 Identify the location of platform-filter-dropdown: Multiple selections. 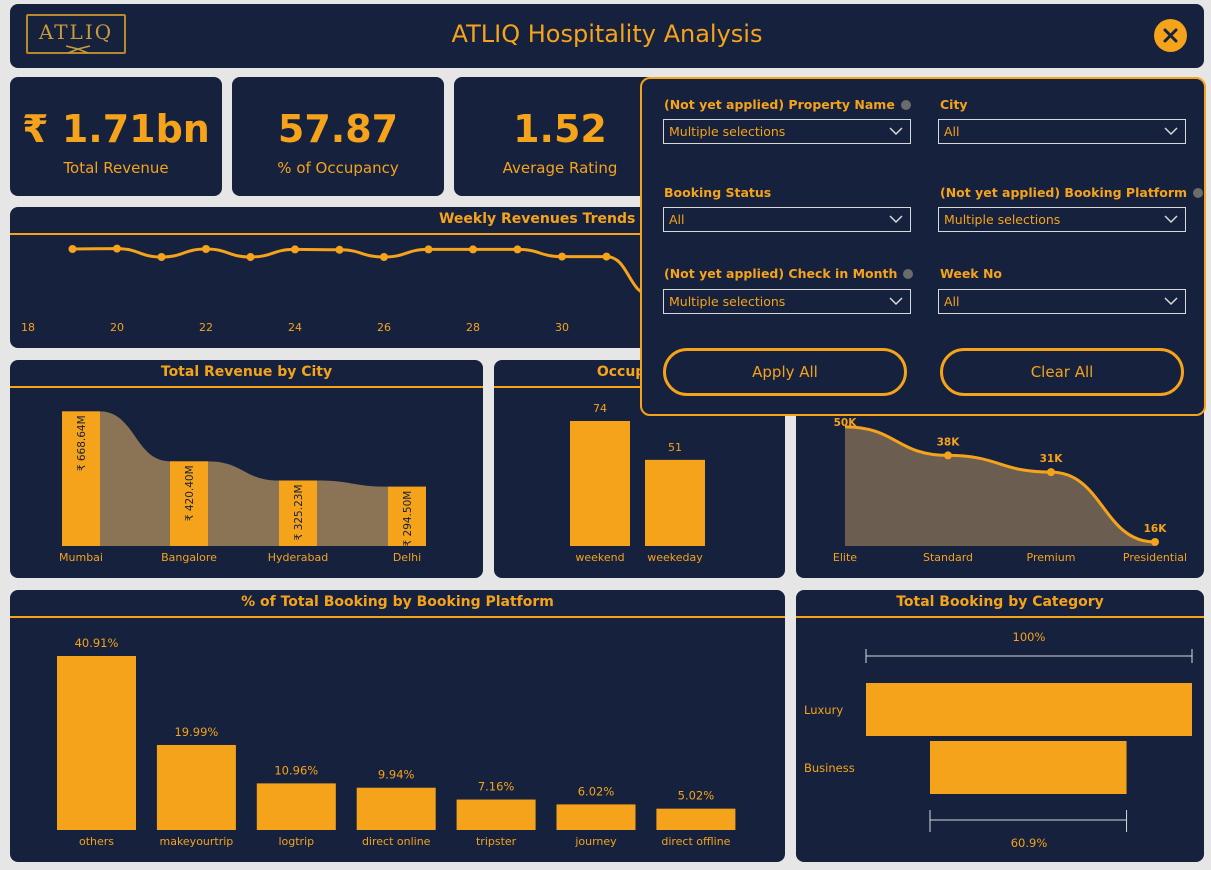
(1062, 219).